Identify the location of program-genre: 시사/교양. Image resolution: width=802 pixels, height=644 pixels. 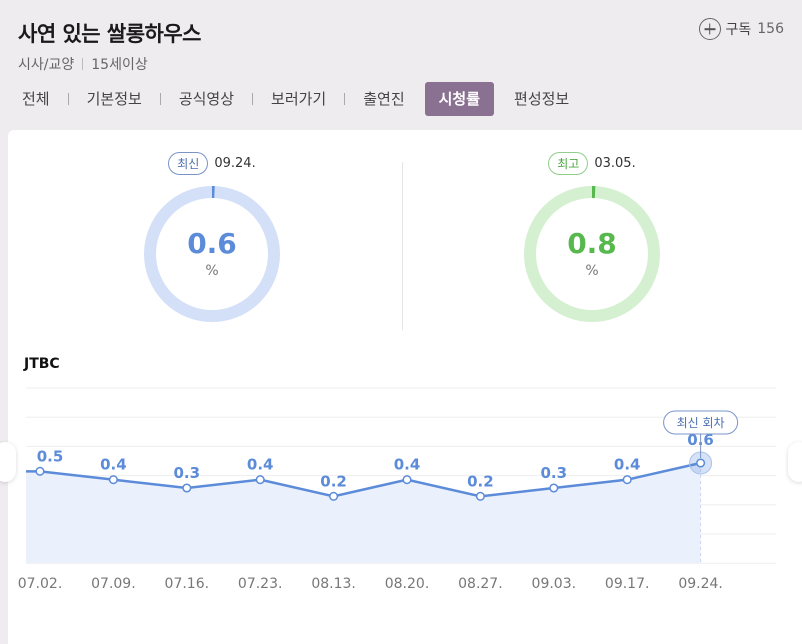
(46, 65).